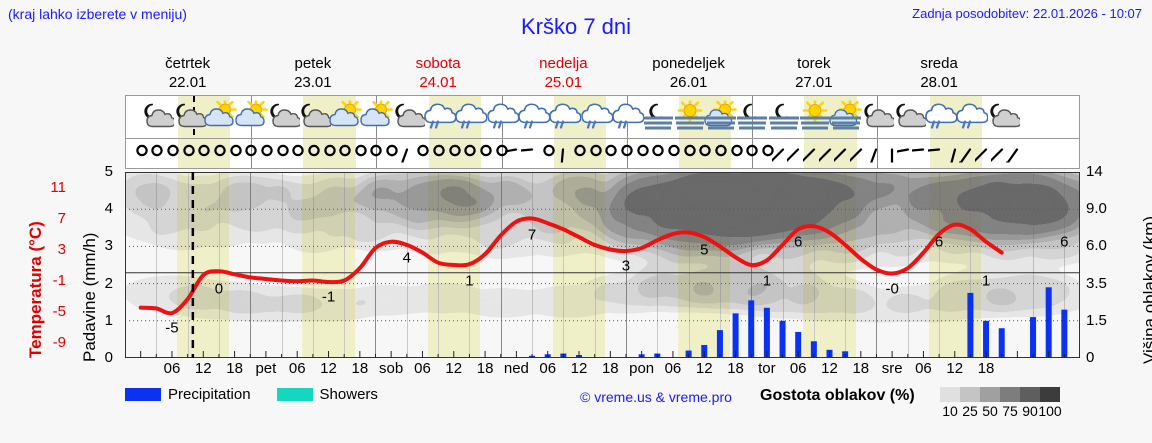  What do you see at coordinates (108, 283) in the screenshot?
I see `precipitation-tick-label: 2` at bounding box center [108, 283].